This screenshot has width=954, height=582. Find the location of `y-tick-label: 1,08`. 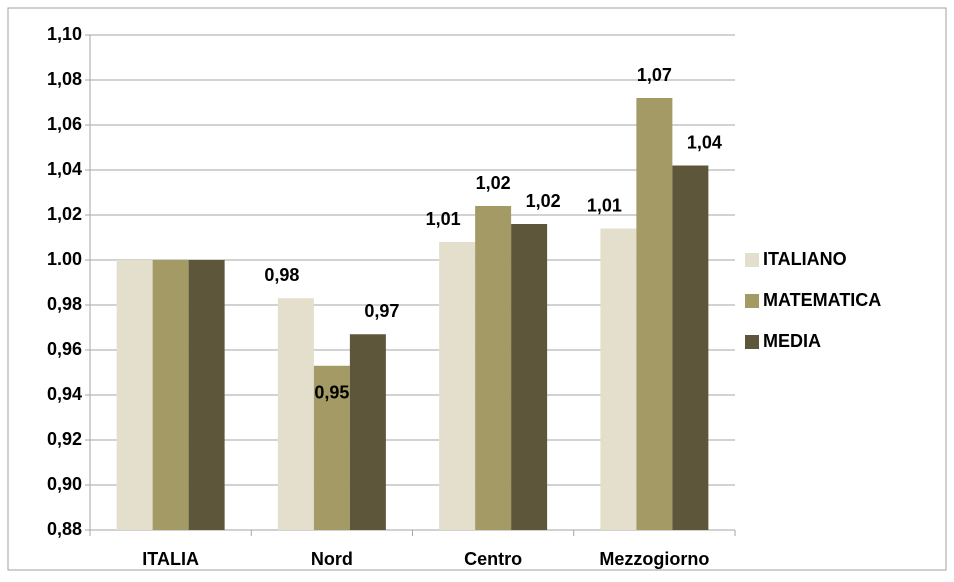

y-tick-label: 1,08 is located at coordinates (64, 79).